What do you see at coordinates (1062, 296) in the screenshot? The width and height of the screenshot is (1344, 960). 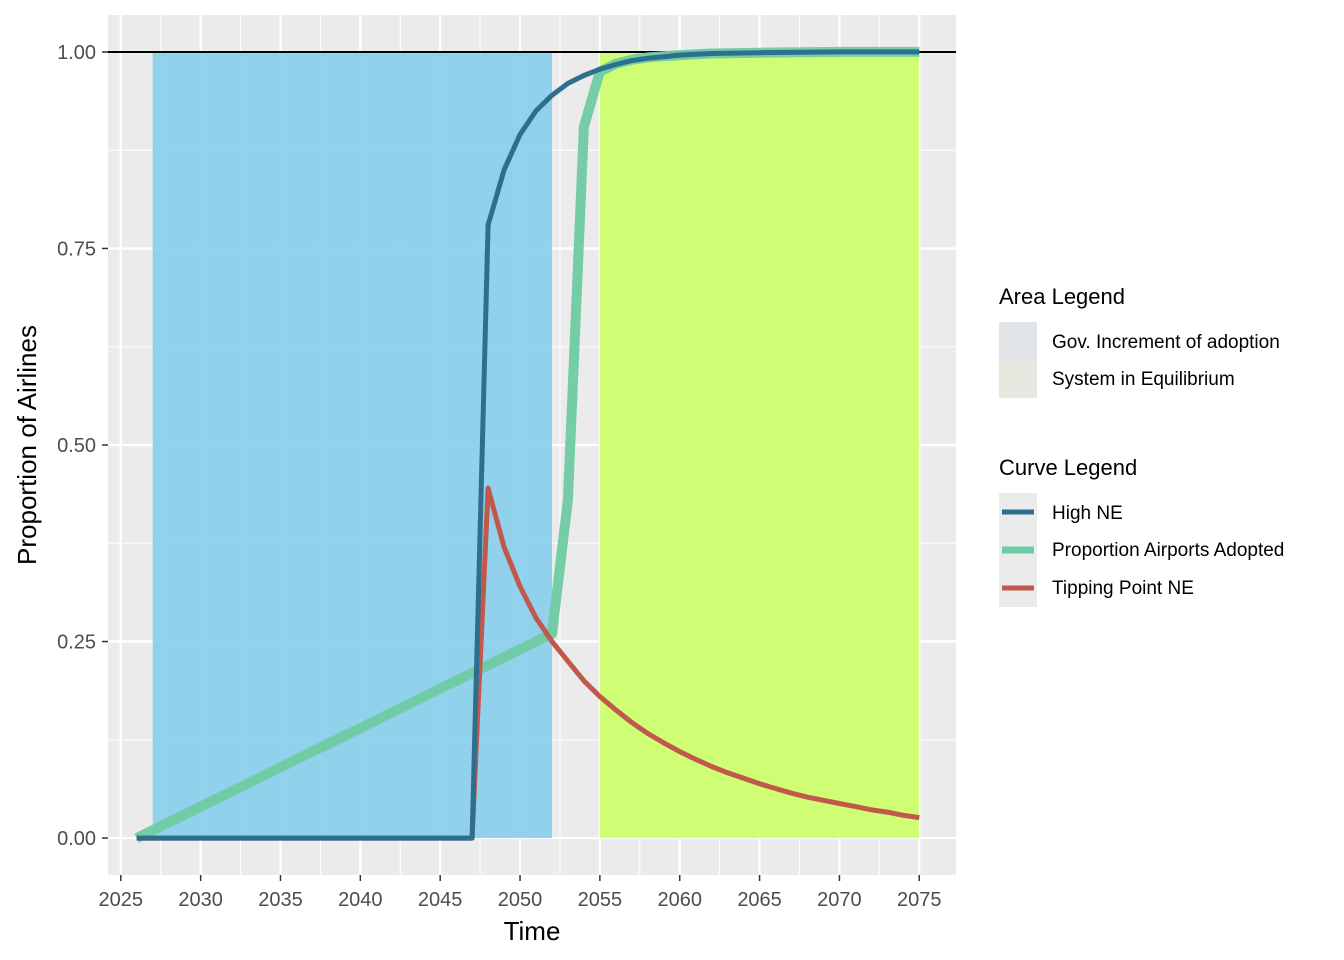 I see `area-legend-title: Area Legend` at bounding box center [1062, 296].